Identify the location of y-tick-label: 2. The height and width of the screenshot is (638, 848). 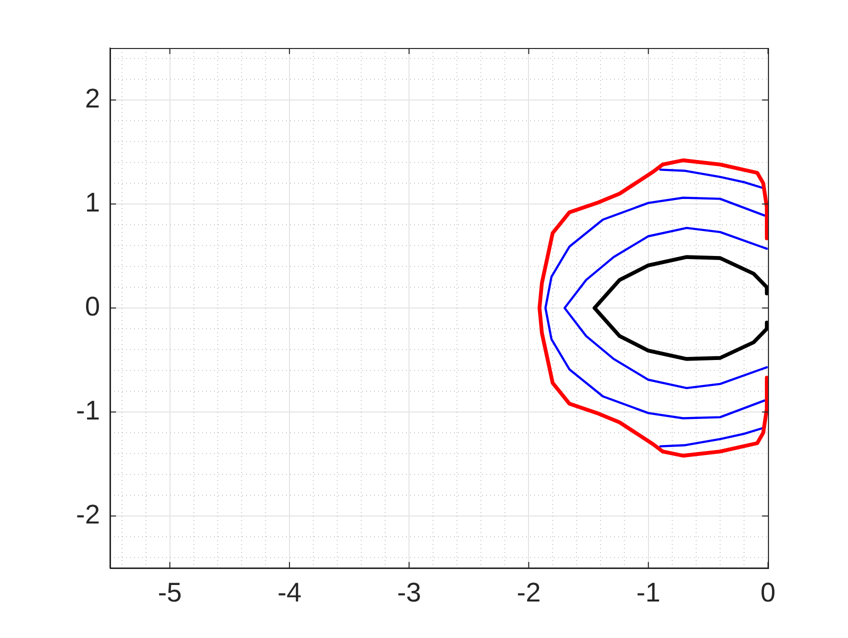
(92, 98).